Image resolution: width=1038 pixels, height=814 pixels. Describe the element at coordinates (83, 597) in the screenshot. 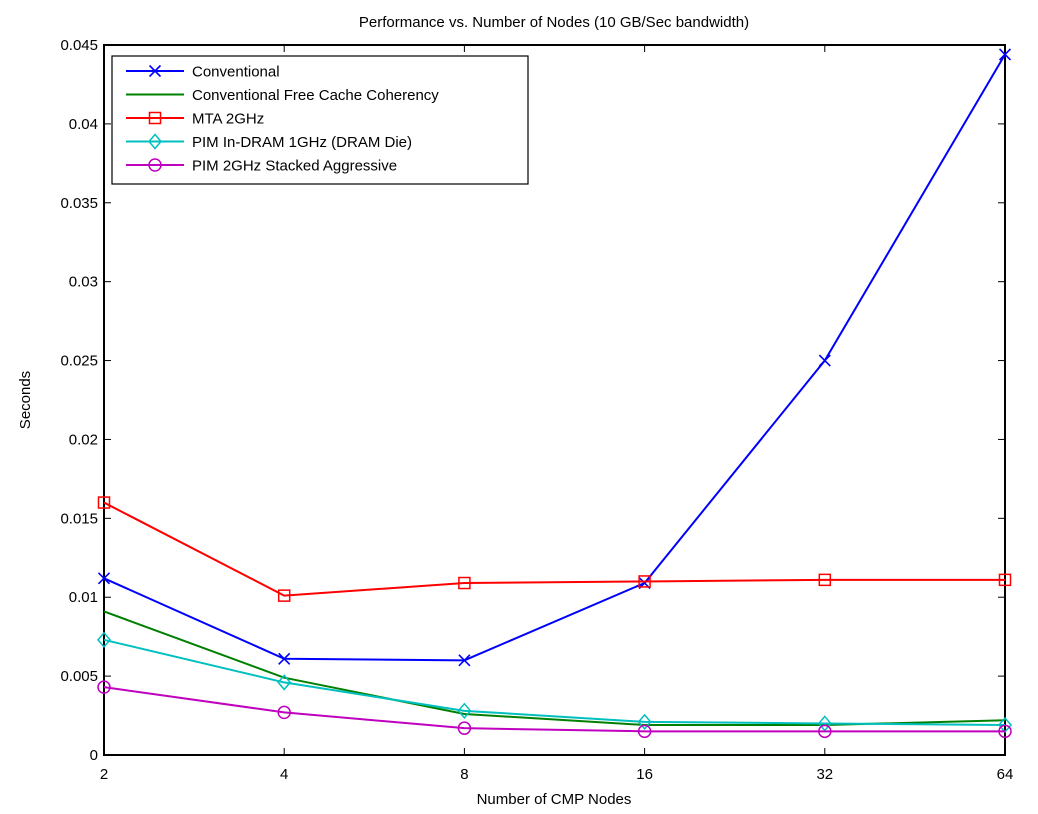

I see `y-tick-label: 0.01` at that location.